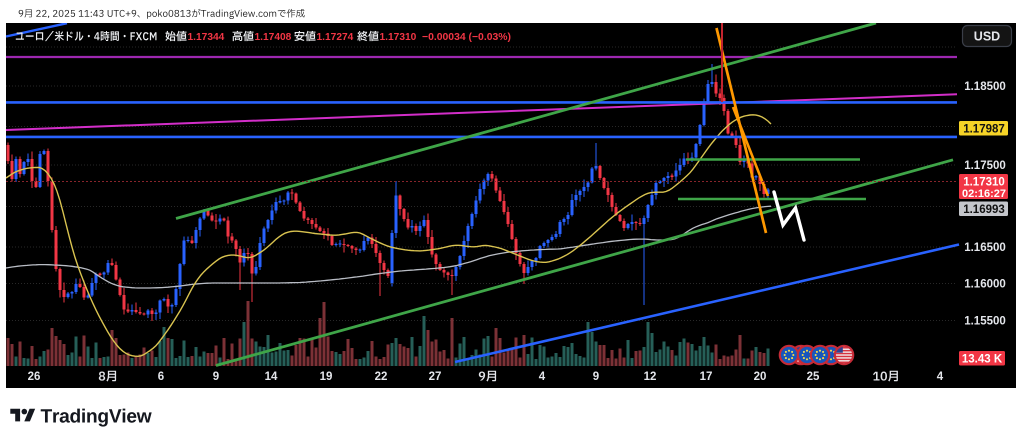 The height and width of the screenshot is (441, 1024). I want to click on svg-text: 1.17987, so click(984, 129).